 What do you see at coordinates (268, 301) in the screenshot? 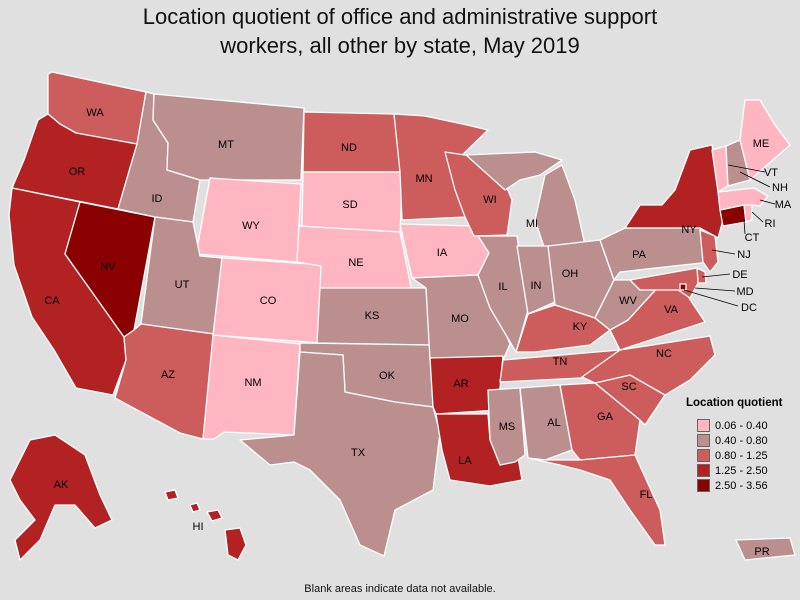
I see `state-label-co: CO` at bounding box center [268, 301].